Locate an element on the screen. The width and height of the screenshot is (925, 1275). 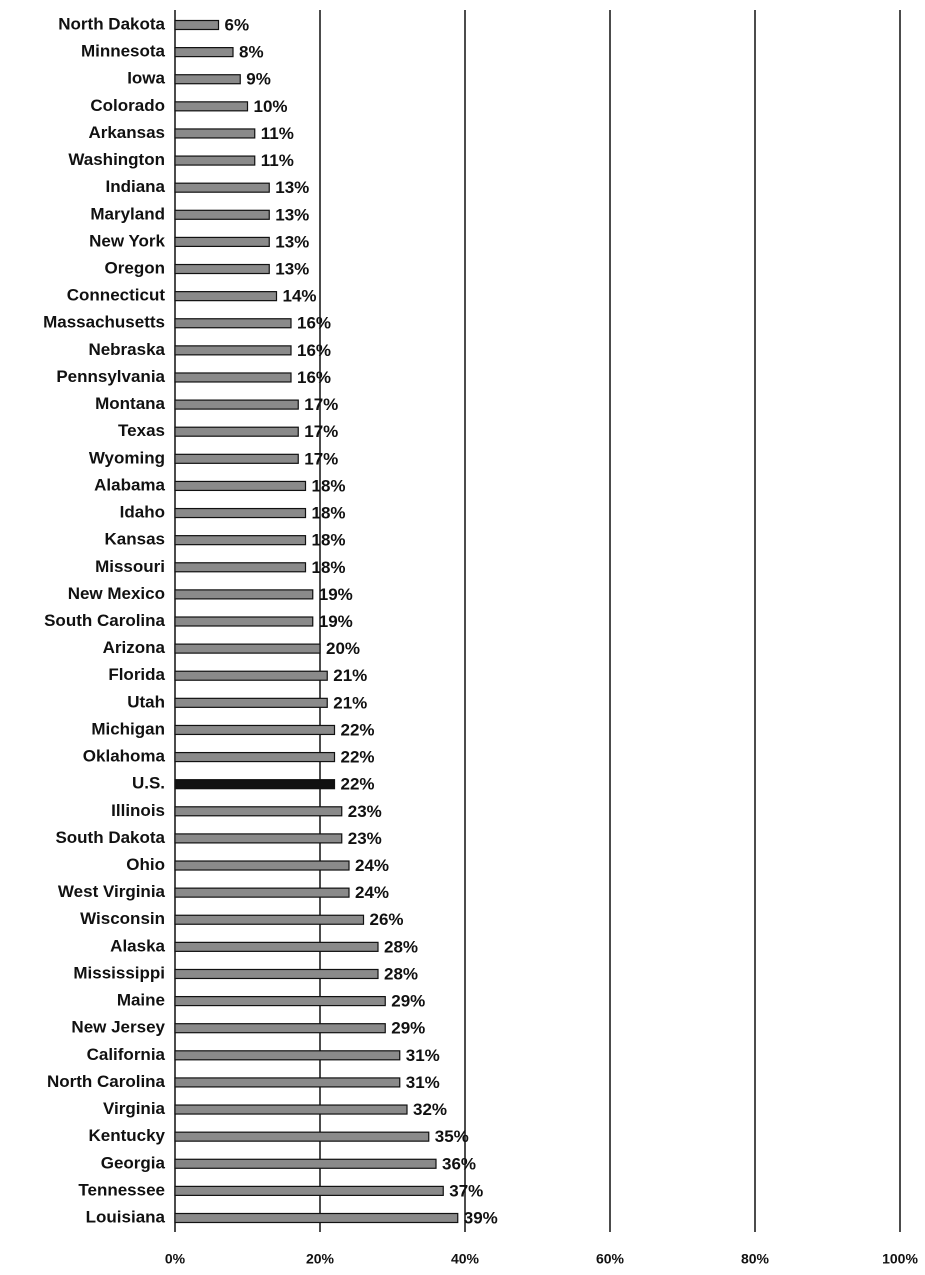
category-label: Arkansas is located at coordinates (126, 132).